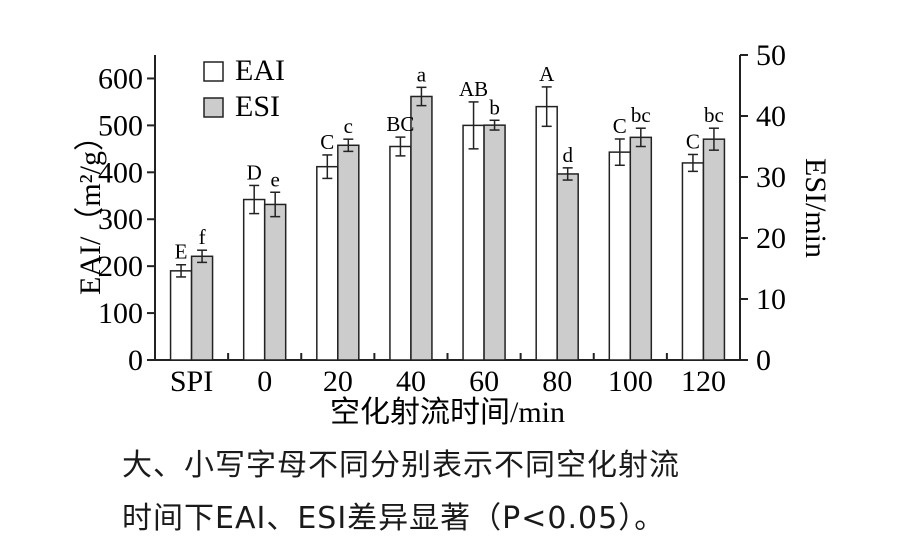  What do you see at coordinates (213, 71) in the screenshot?
I see `legend-swatch-eai` at bounding box center [213, 71].